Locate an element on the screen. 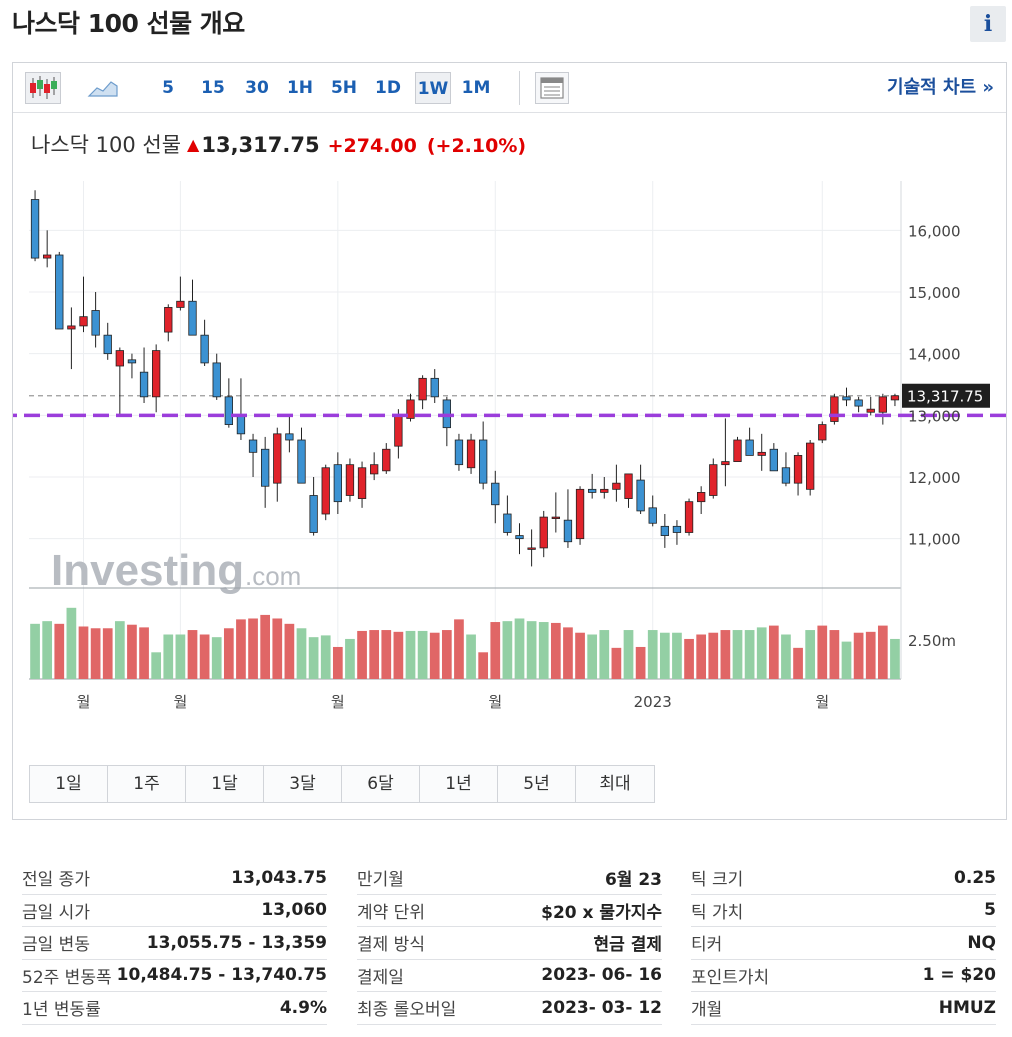  info-button: i is located at coordinates (988, 24).